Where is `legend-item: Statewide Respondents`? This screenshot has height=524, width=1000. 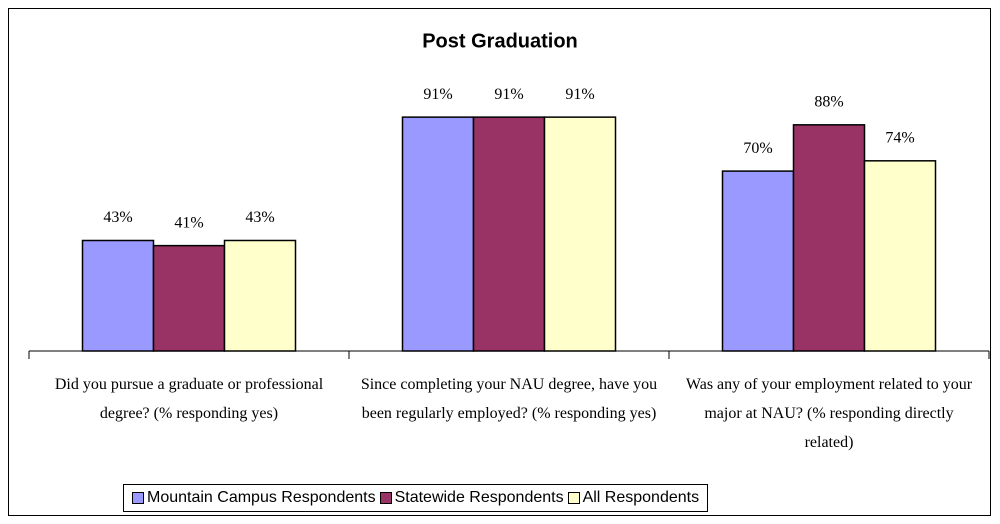 legend-item: Statewide Respondents is located at coordinates (471, 498).